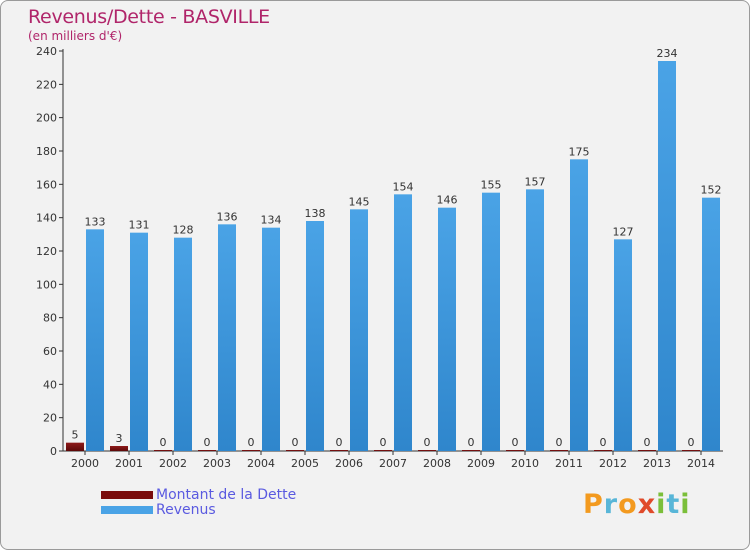  I want to click on bar-dette-2003, so click(207, 450).